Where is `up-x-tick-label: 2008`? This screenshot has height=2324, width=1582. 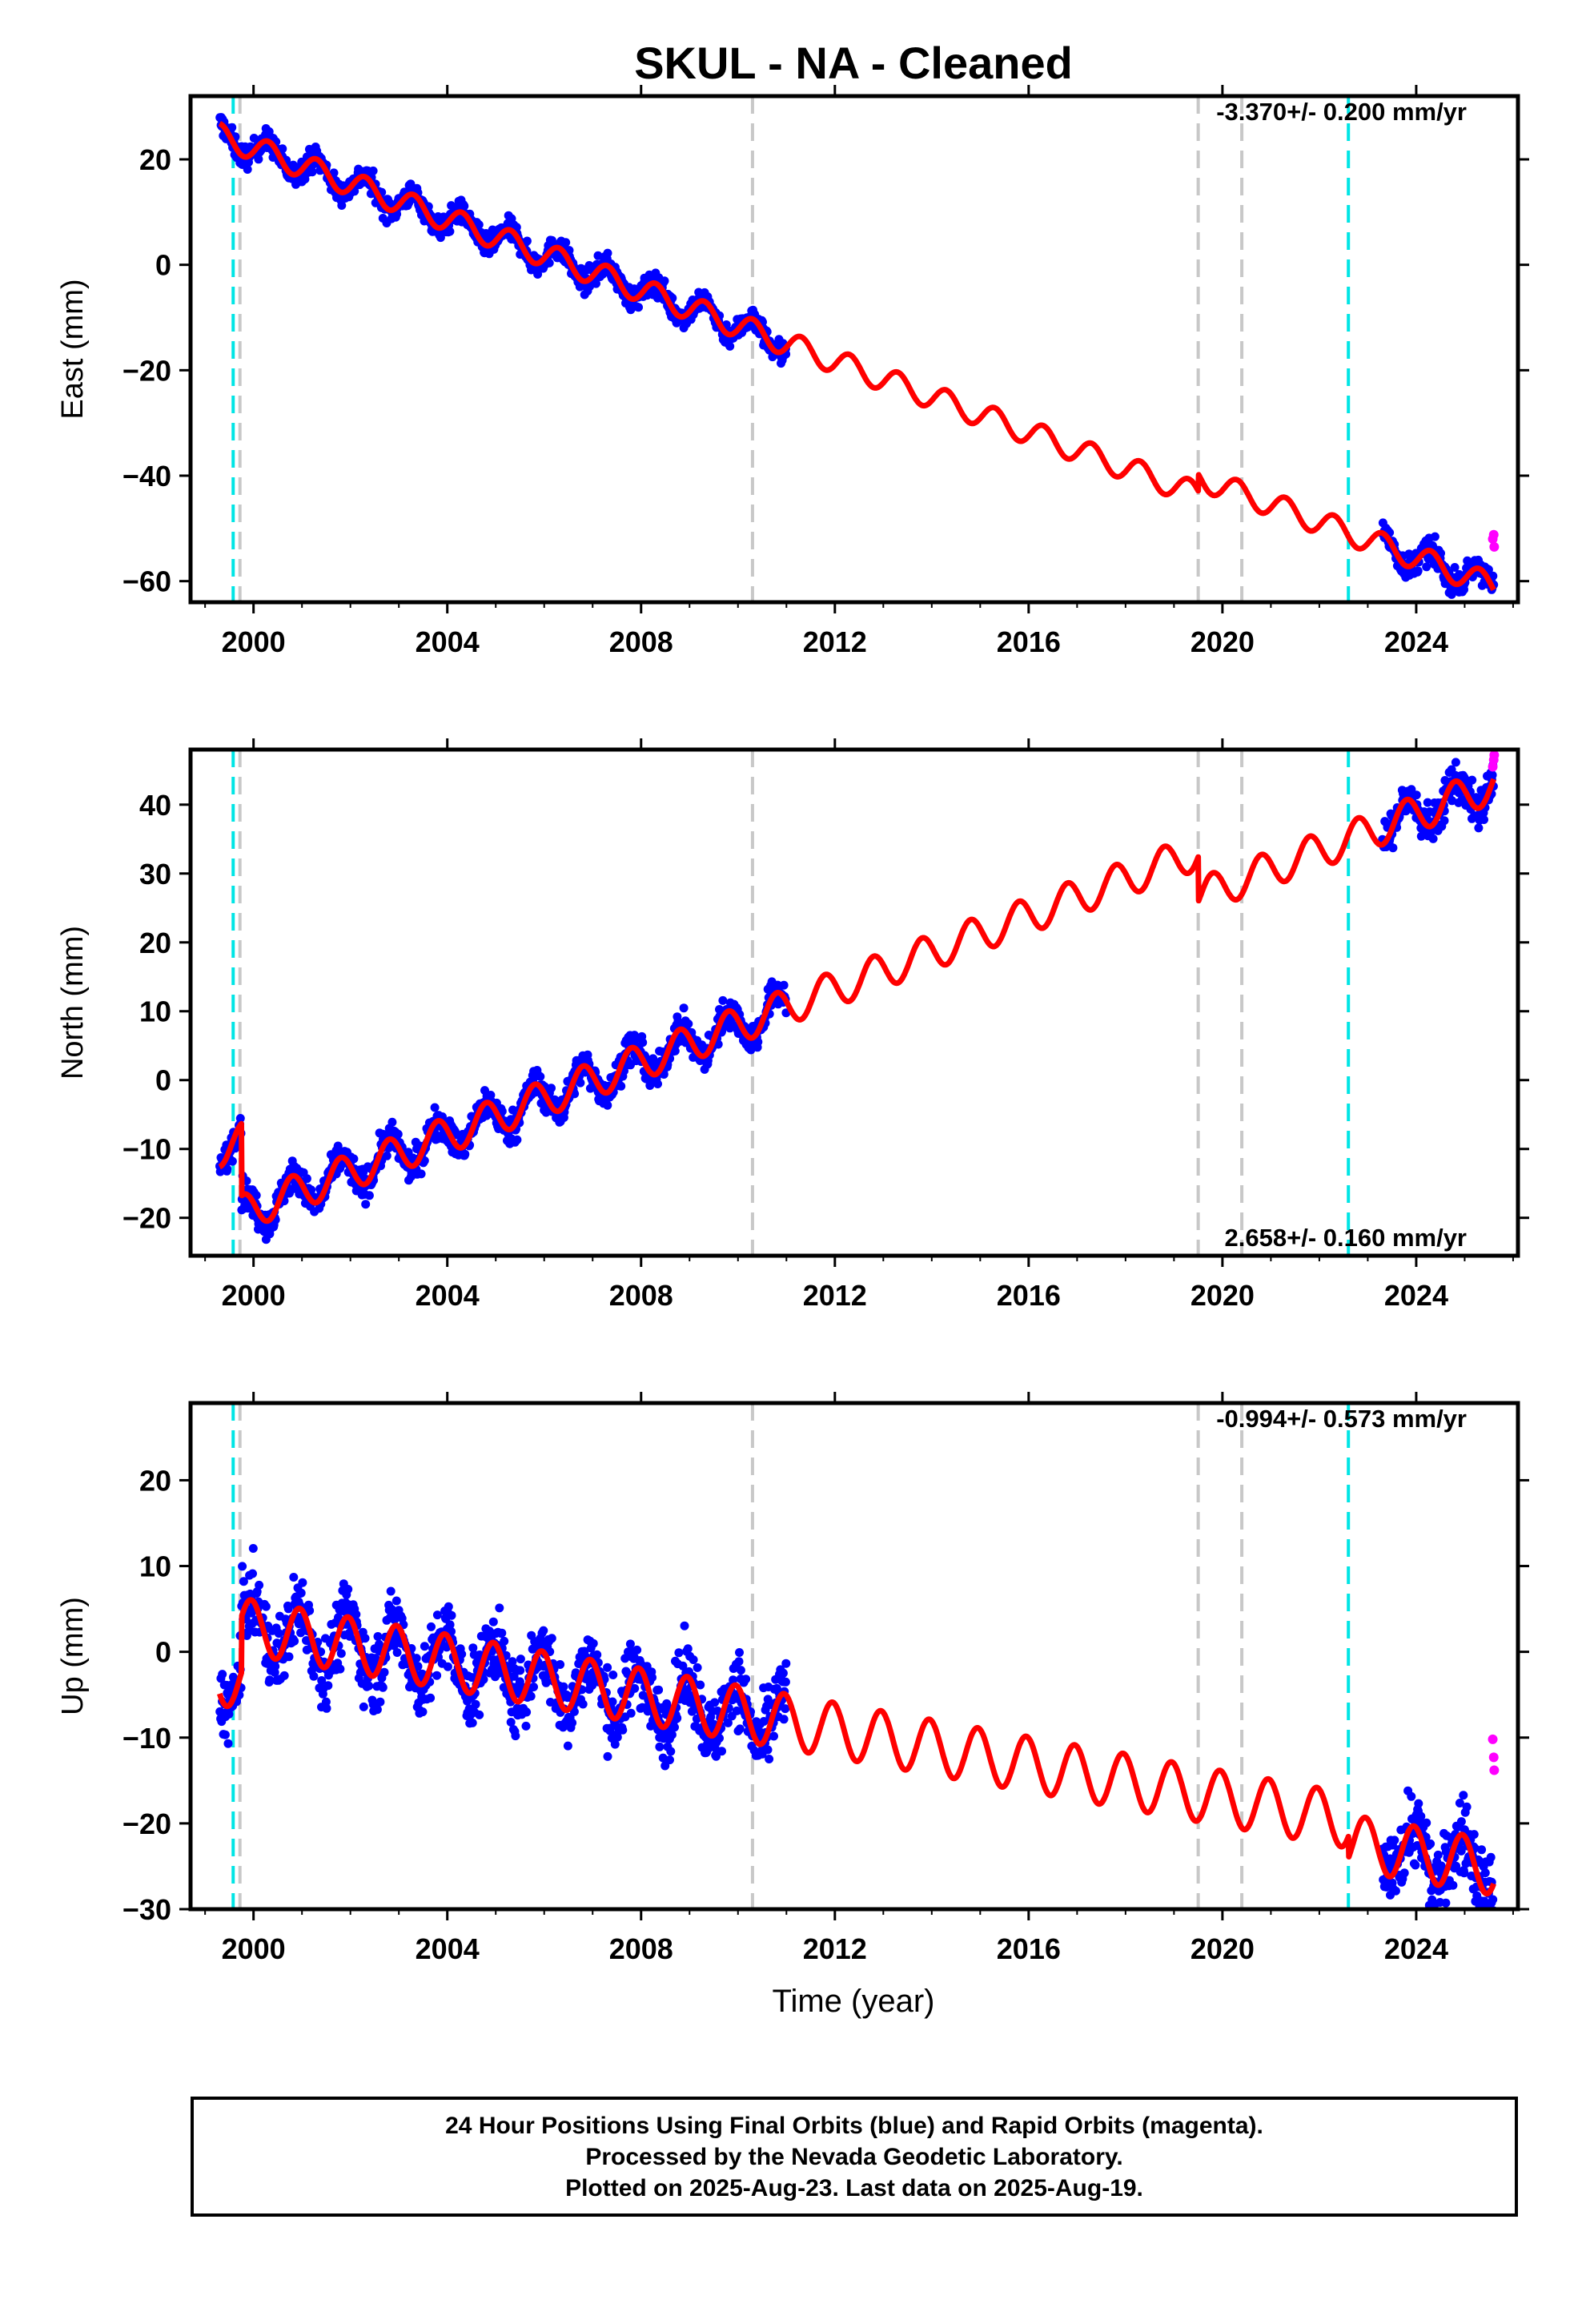 up-x-tick-label: 2008 is located at coordinates (641, 1949).